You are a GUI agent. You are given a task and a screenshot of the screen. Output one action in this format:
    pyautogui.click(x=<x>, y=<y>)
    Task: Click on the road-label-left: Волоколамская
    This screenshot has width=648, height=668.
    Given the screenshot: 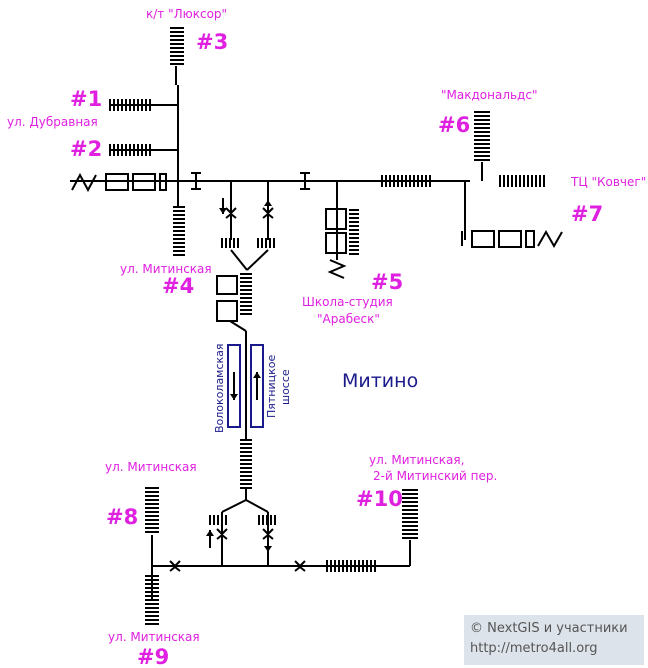 What is the action you would take?
    pyautogui.click(x=219, y=388)
    